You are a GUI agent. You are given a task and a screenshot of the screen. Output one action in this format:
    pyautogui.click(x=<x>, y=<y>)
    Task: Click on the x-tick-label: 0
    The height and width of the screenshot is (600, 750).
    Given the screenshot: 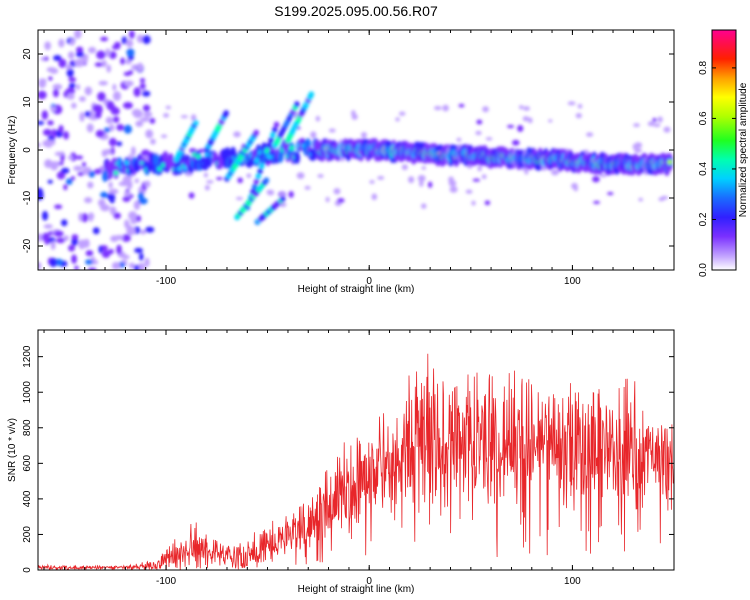 What is the action you would take?
    pyautogui.click(x=369, y=581)
    